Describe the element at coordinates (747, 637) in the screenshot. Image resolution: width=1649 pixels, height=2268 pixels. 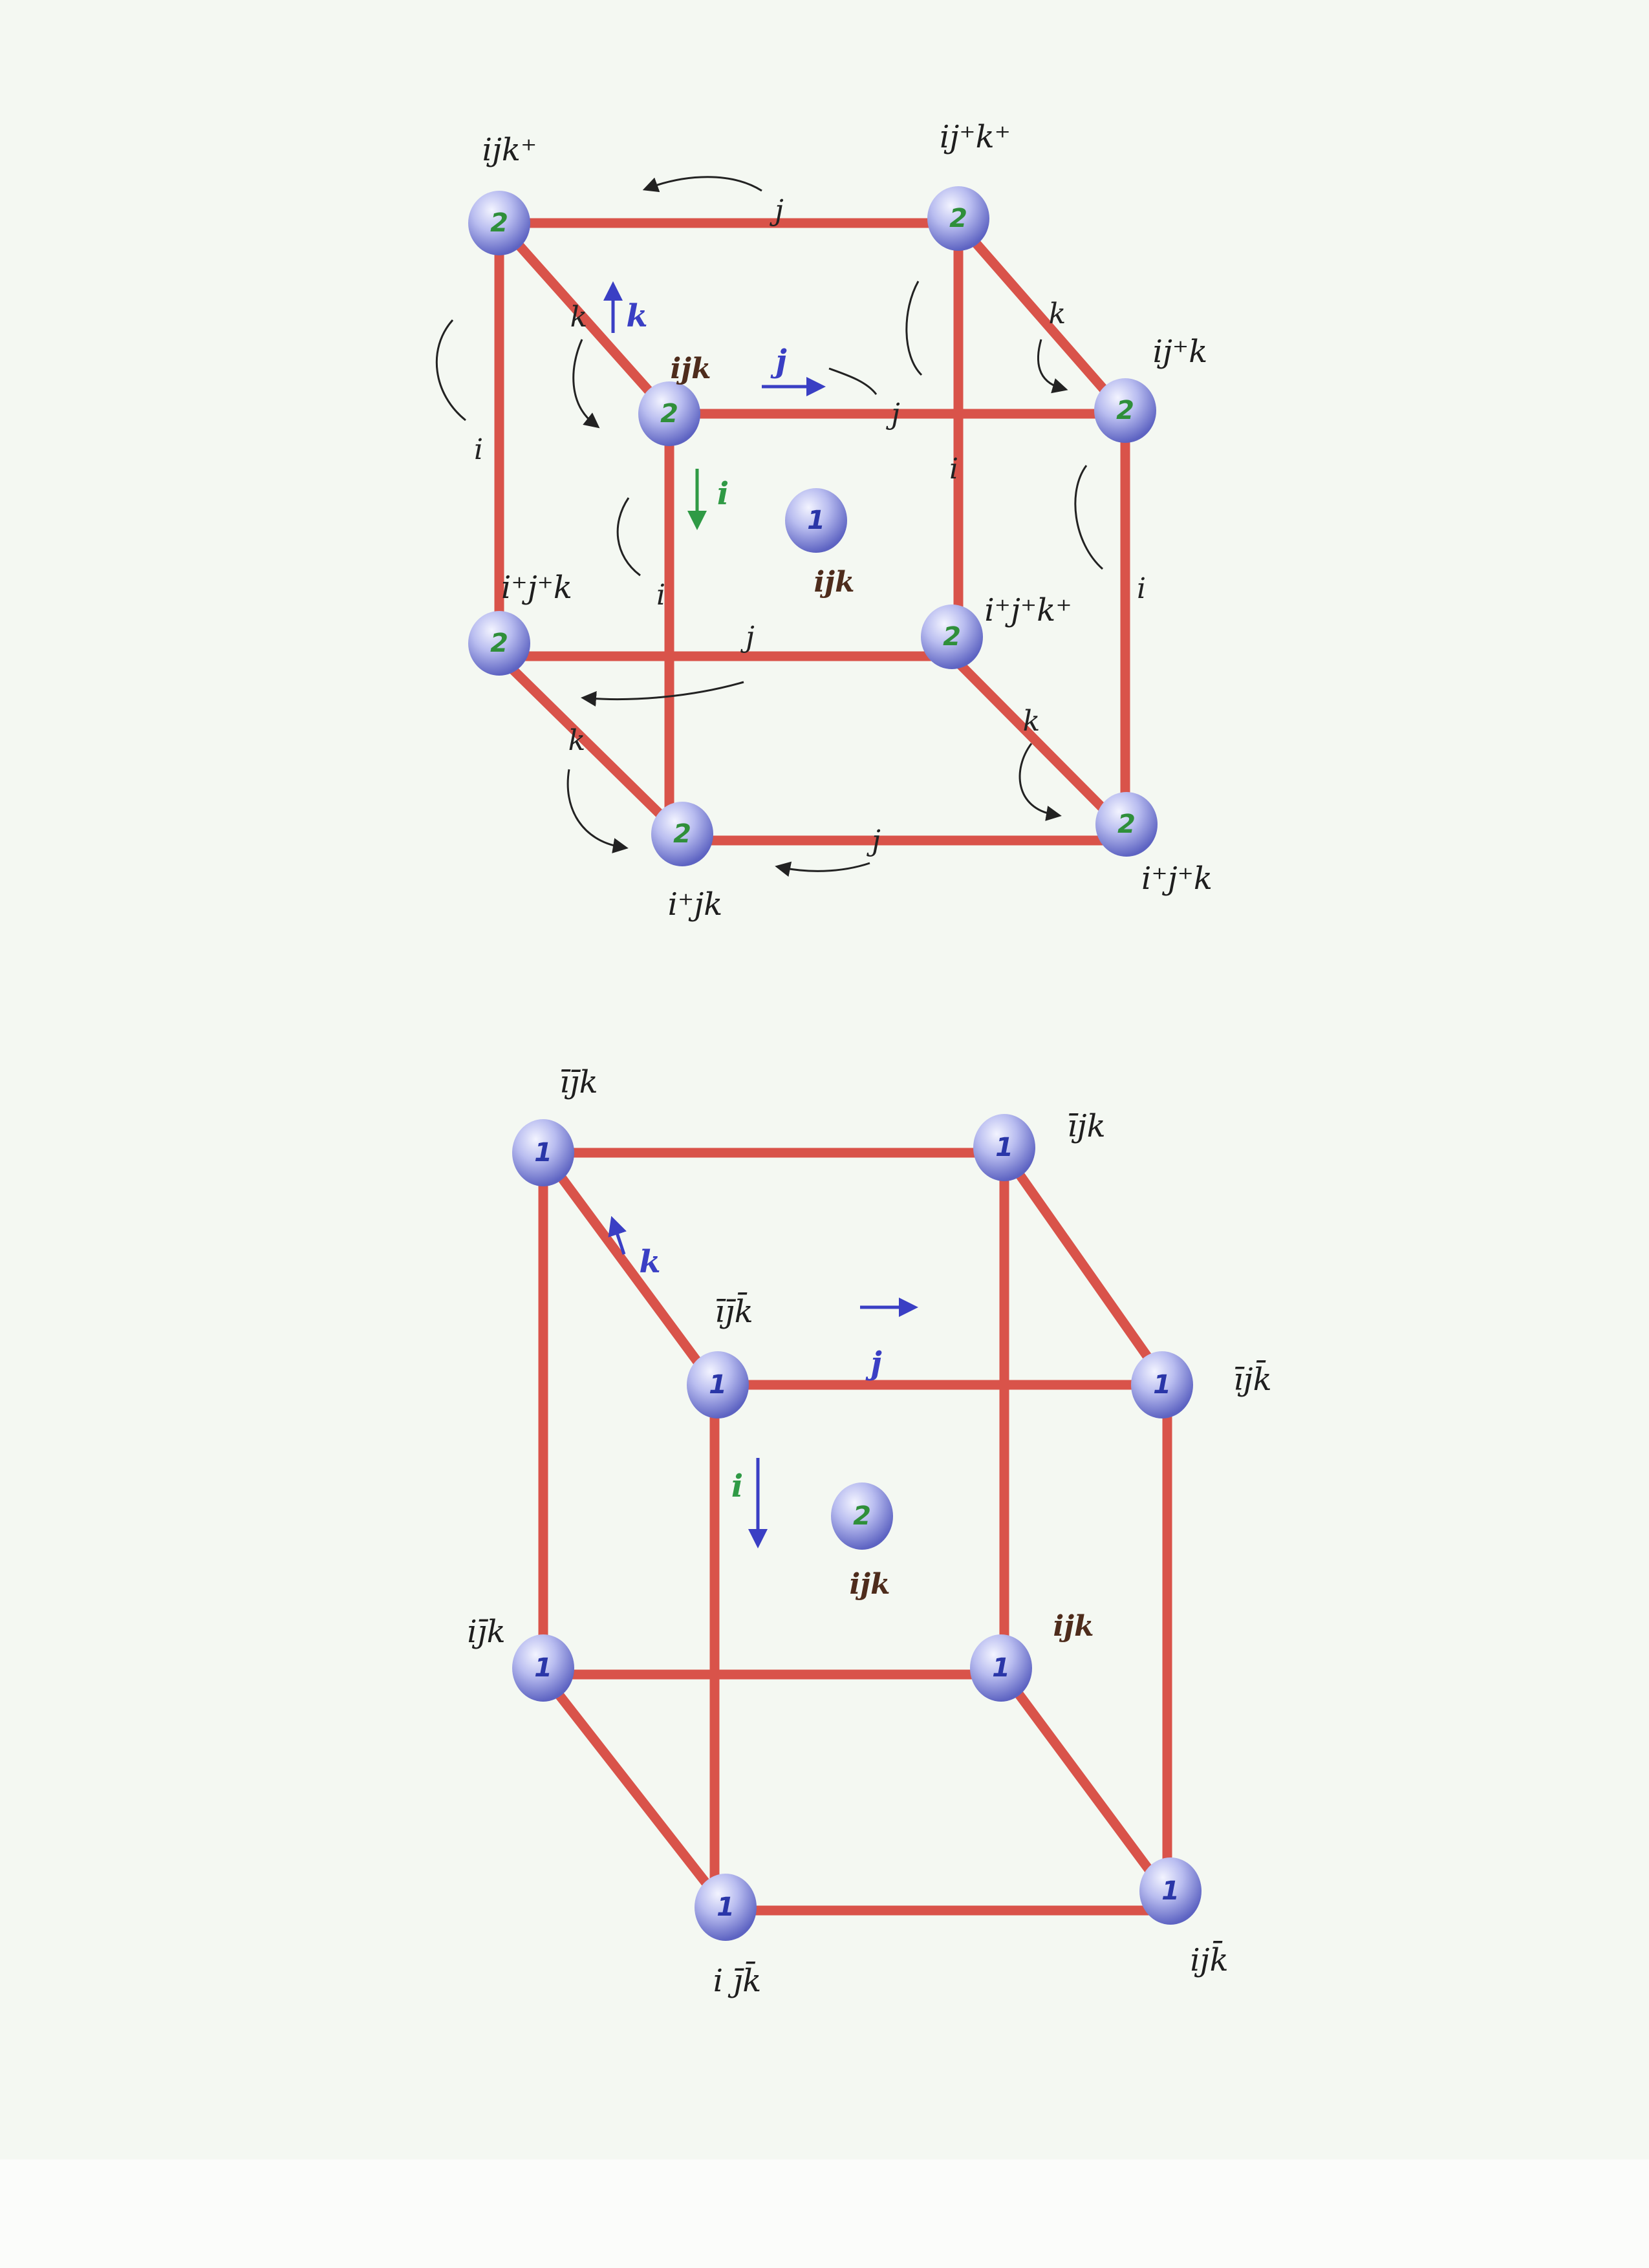
I see `edge-letter: j` at that location.